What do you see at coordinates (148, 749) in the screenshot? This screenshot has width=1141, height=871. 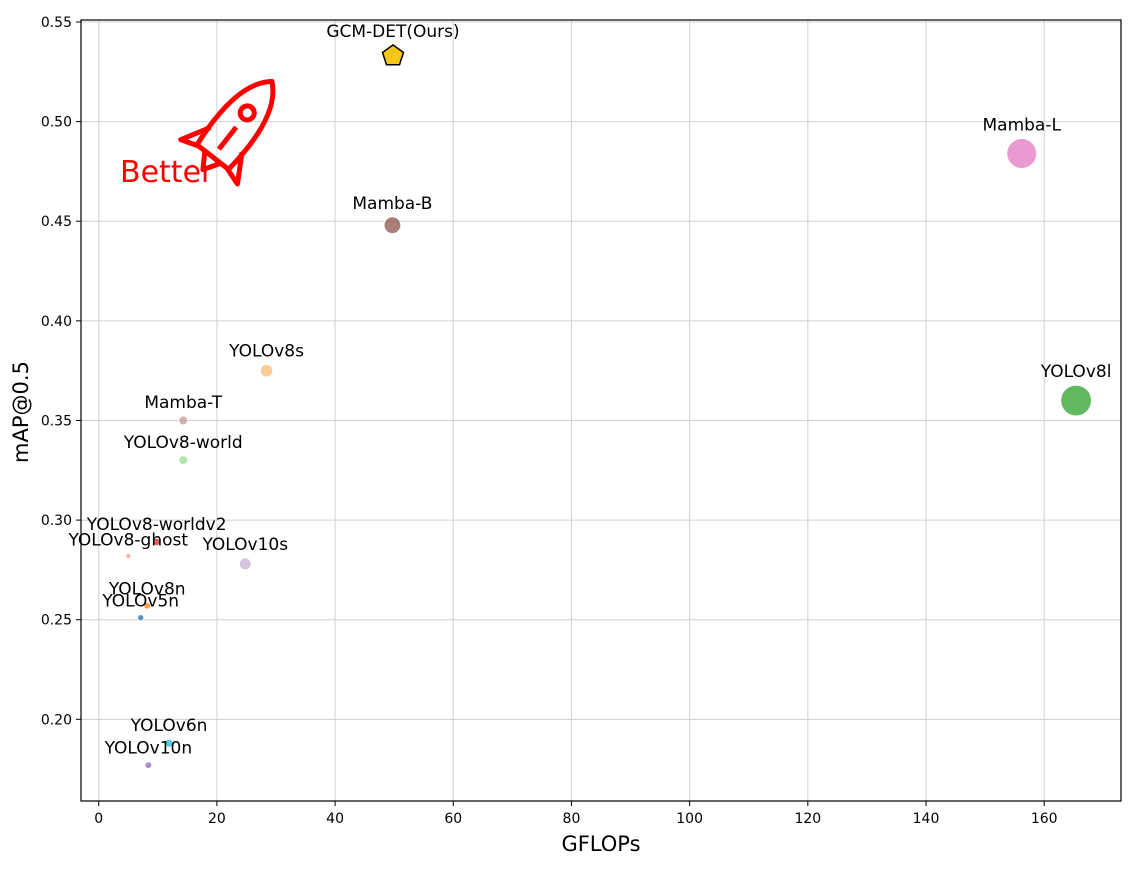 I see `point-label: YOLOv10n` at bounding box center [148, 749].